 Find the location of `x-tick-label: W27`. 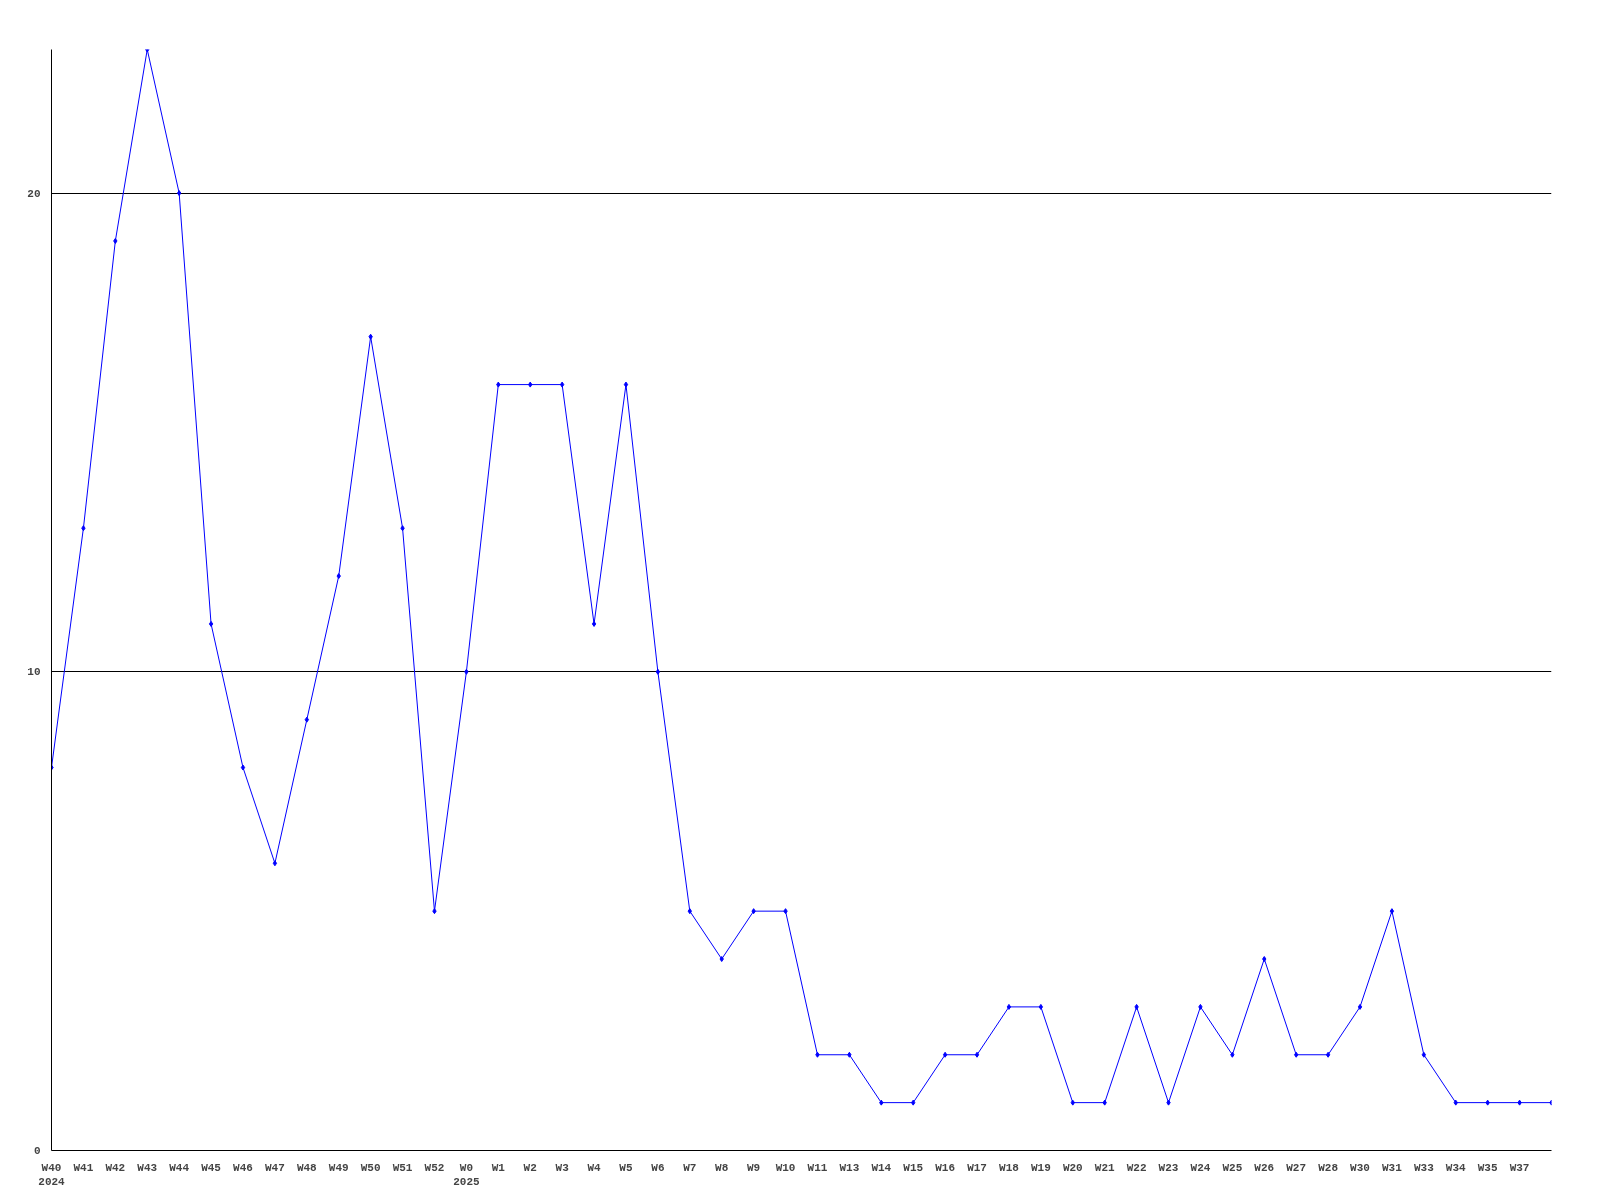

x-tick-label: W27 is located at coordinates (1296, 1167).